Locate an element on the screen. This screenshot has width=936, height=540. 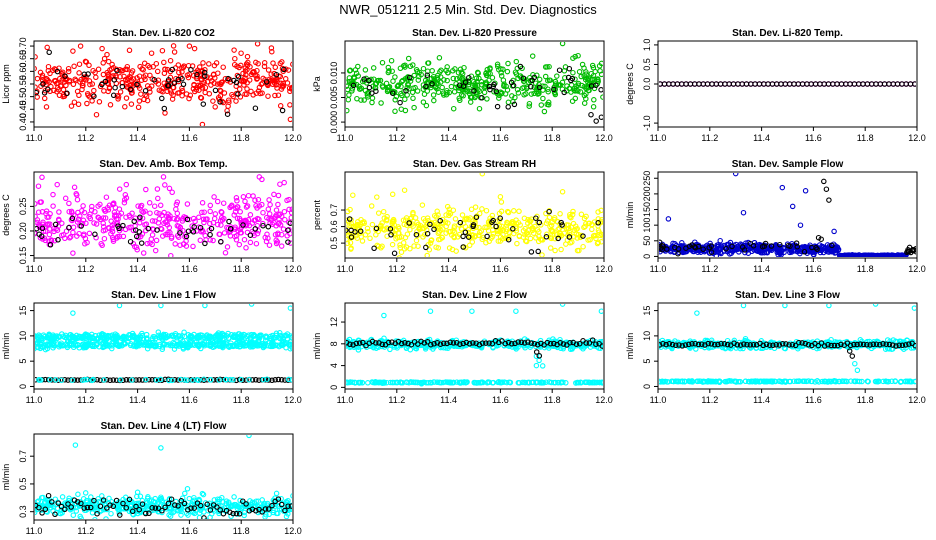
y-tick-label: 0 is located at coordinates (334, 387).